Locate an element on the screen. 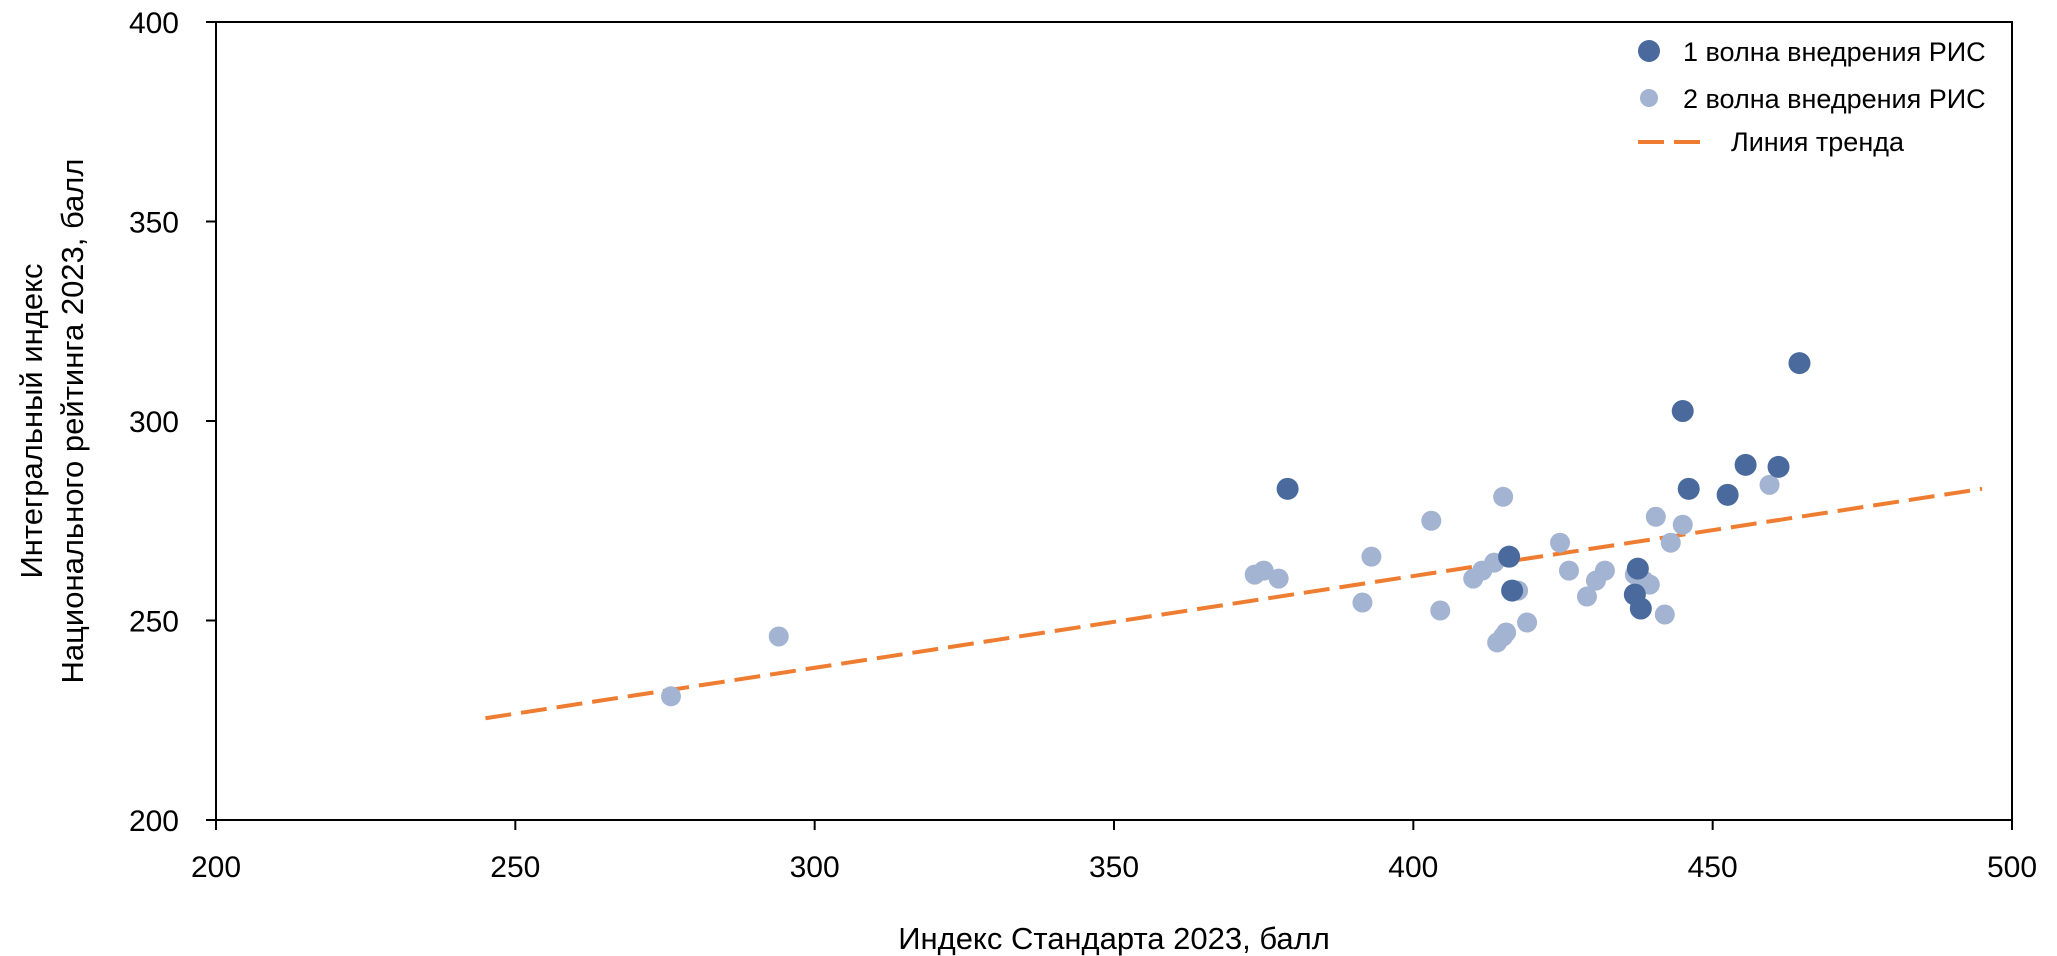 This screenshot has height=956, width=2057. legend-label-wave-2: 2 волна внедрения РИС is located at coordinates (1834, 99).